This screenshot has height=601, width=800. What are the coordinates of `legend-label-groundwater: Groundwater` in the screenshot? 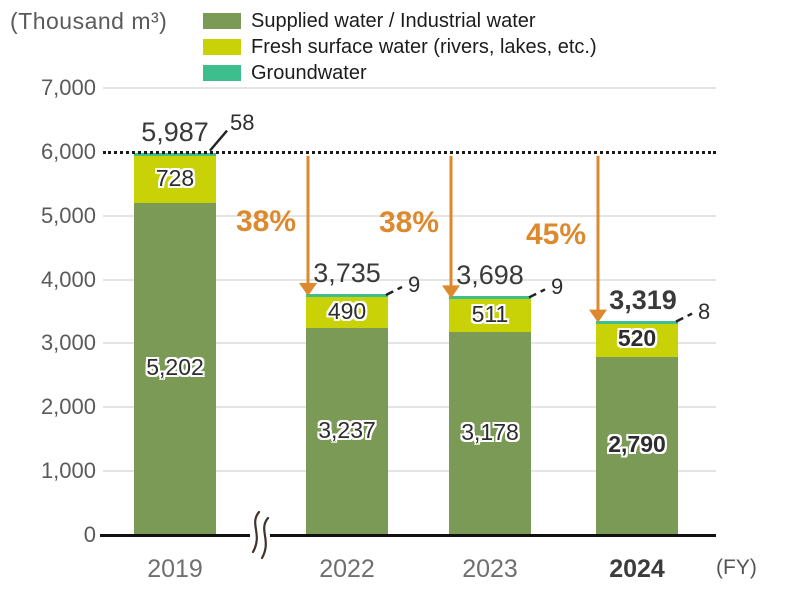 It's located at (309, 72).